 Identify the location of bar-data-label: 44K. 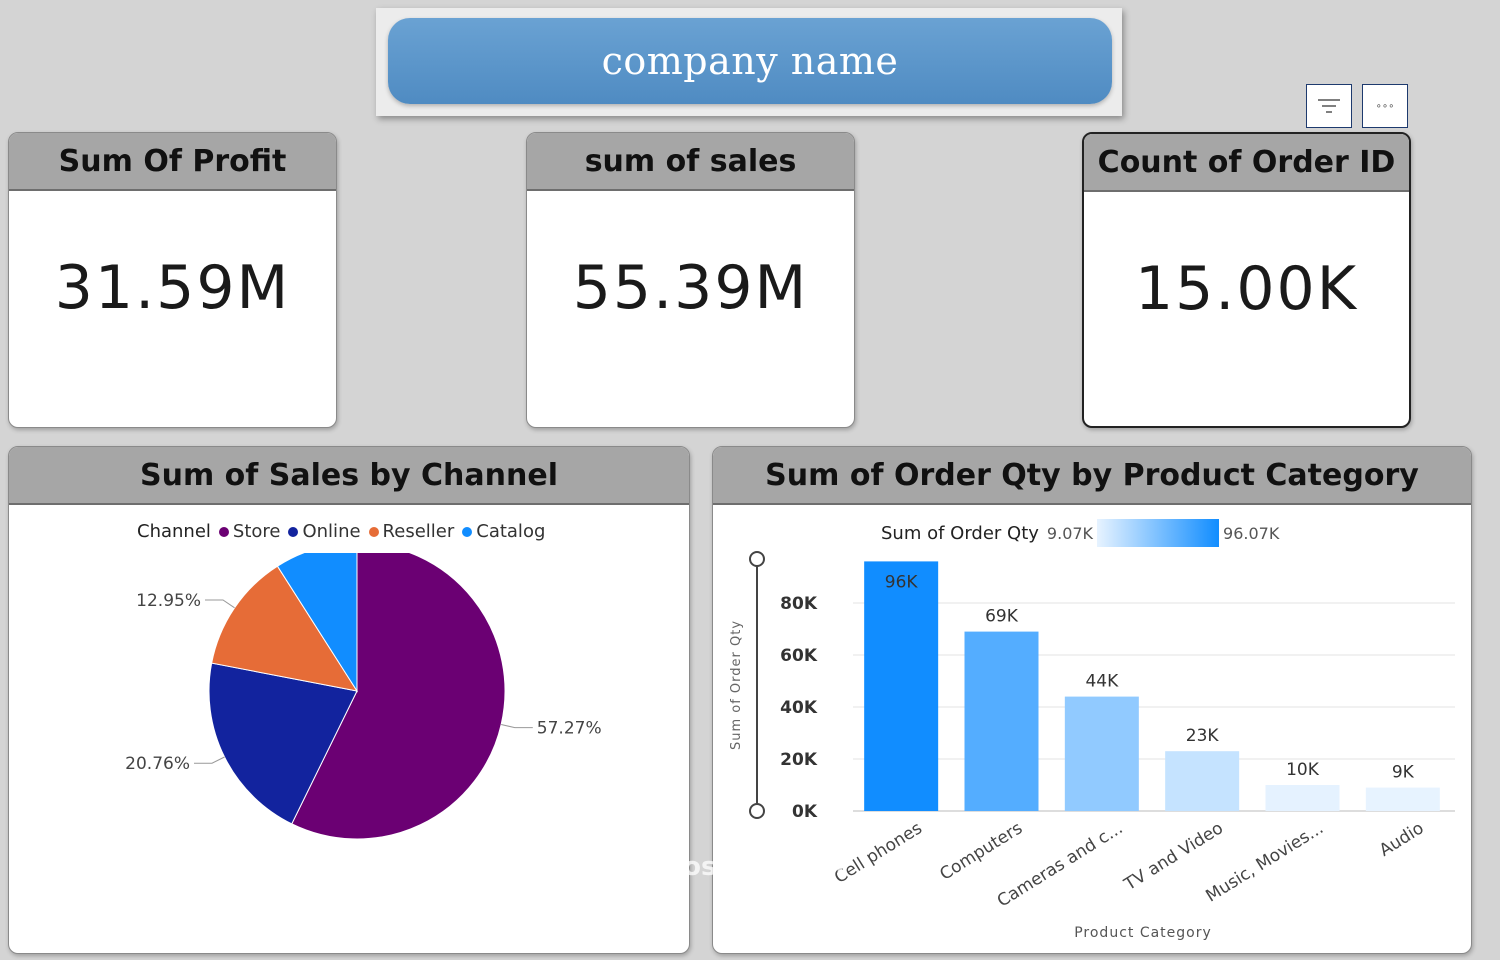
(1102, 682).